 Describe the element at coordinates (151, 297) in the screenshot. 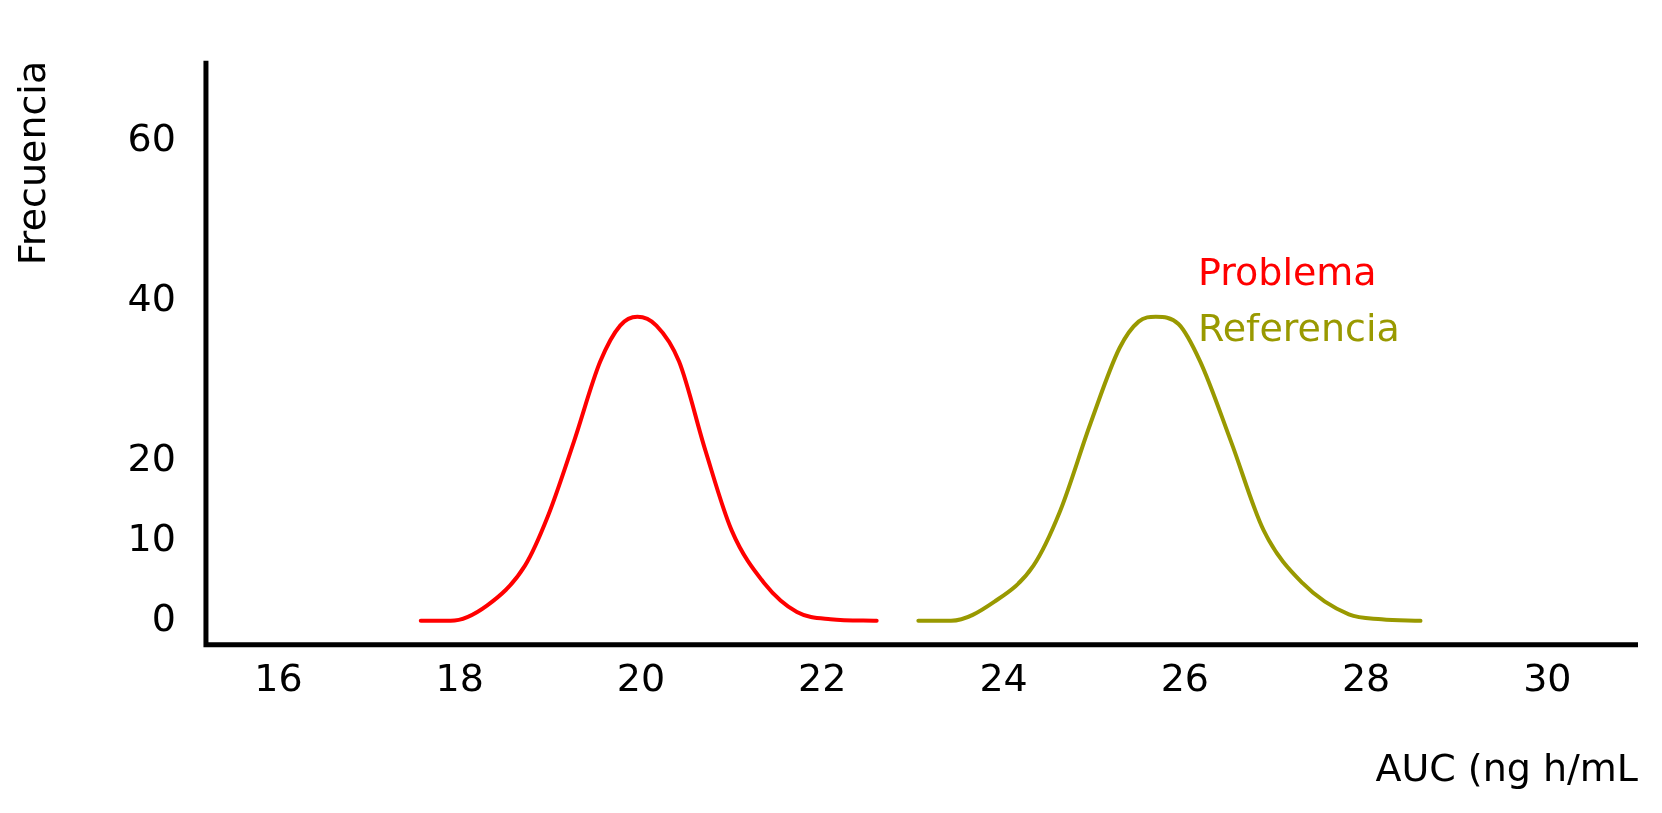

I see `y-tick-label: 40` at that location.